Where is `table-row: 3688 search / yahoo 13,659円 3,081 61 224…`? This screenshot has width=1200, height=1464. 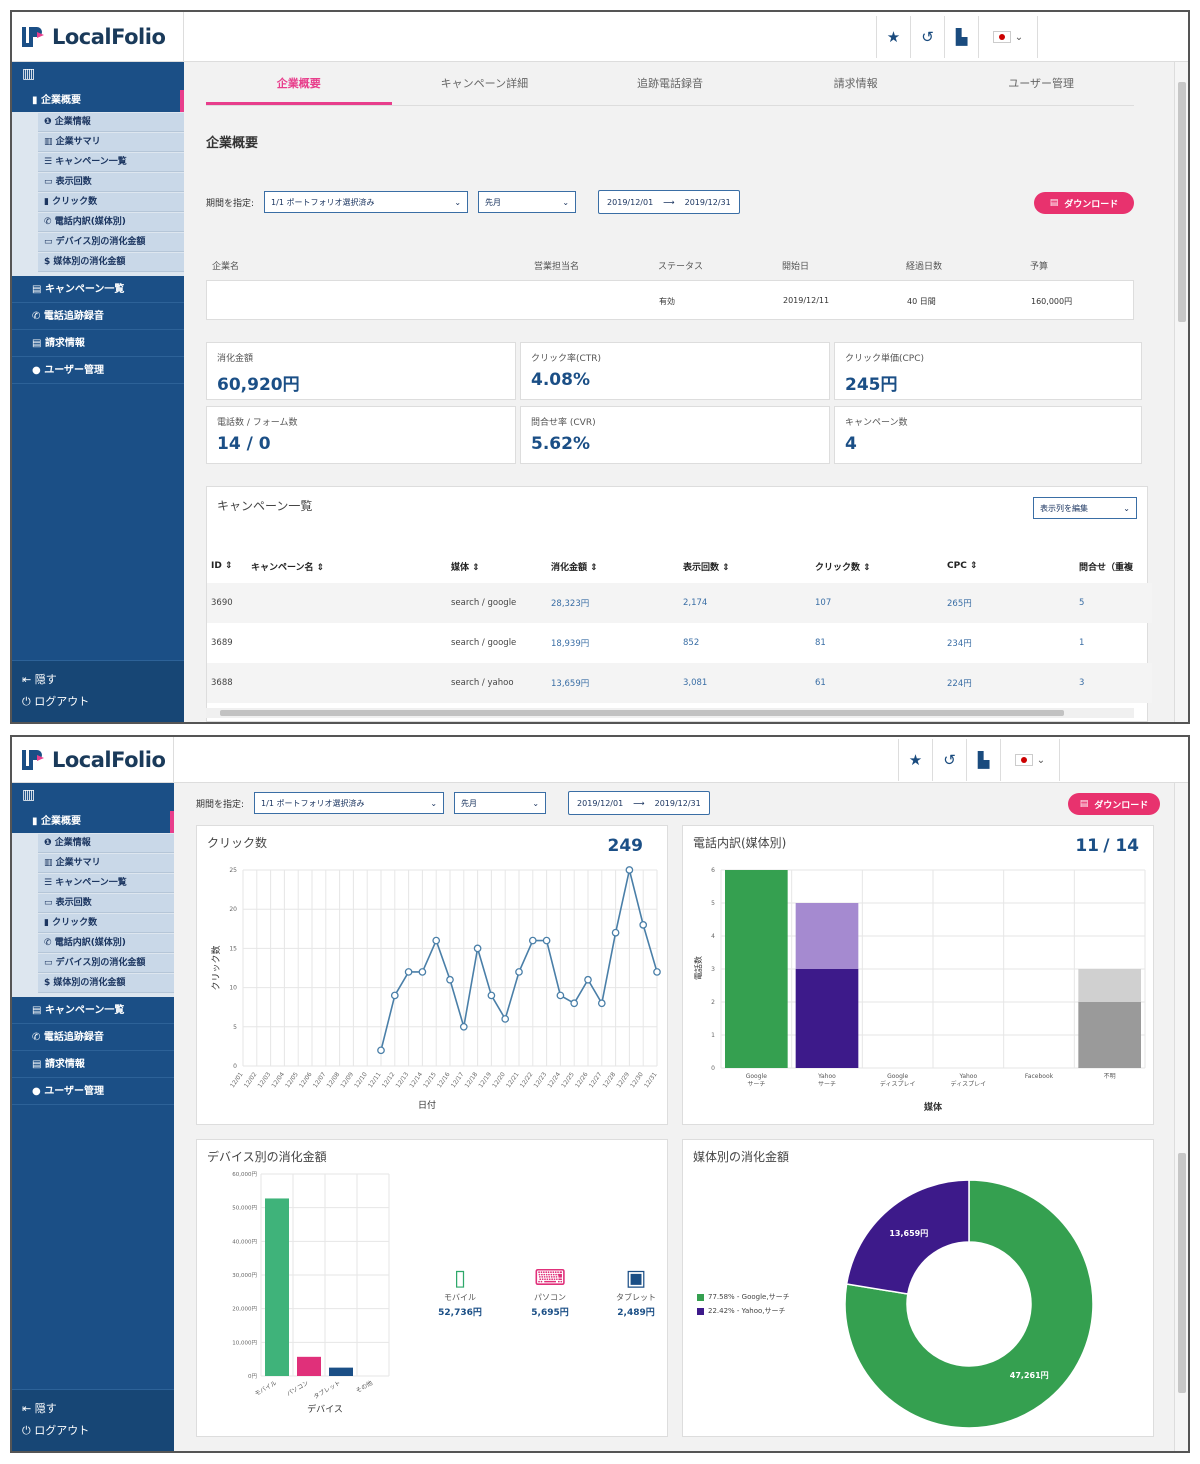
table-row: 3688 search / yahoo 13,659円 3,081 61 224… is located at coordinates (679, 683).